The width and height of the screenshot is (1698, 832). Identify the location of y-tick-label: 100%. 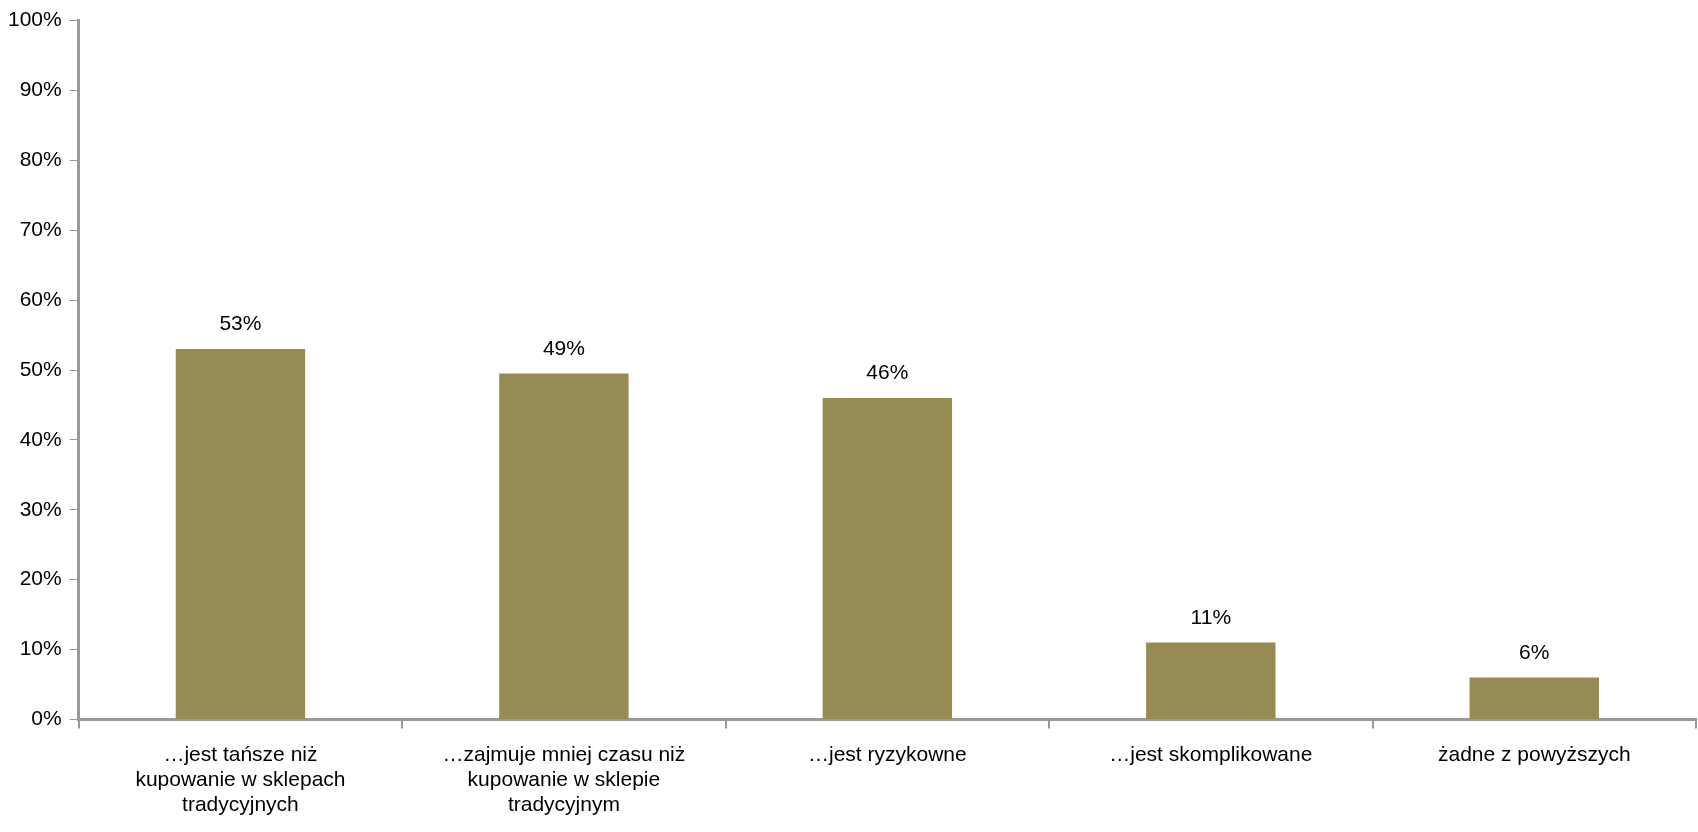
(34, 19).